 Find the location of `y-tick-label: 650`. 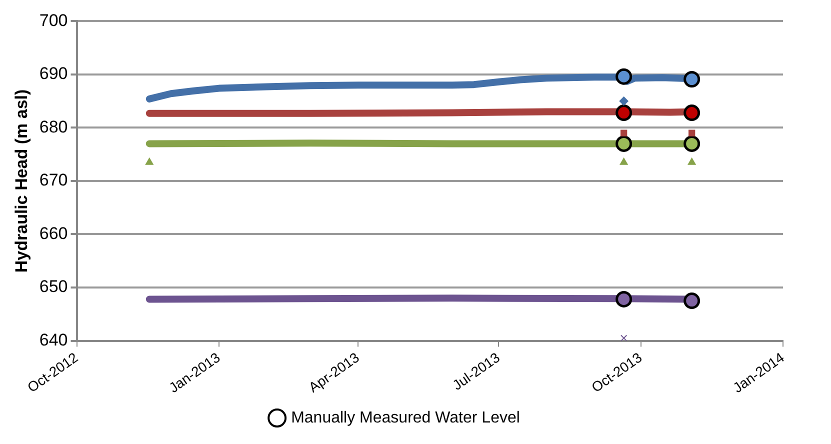

y-tick-label: 650 is located at coordinates (53, 286).